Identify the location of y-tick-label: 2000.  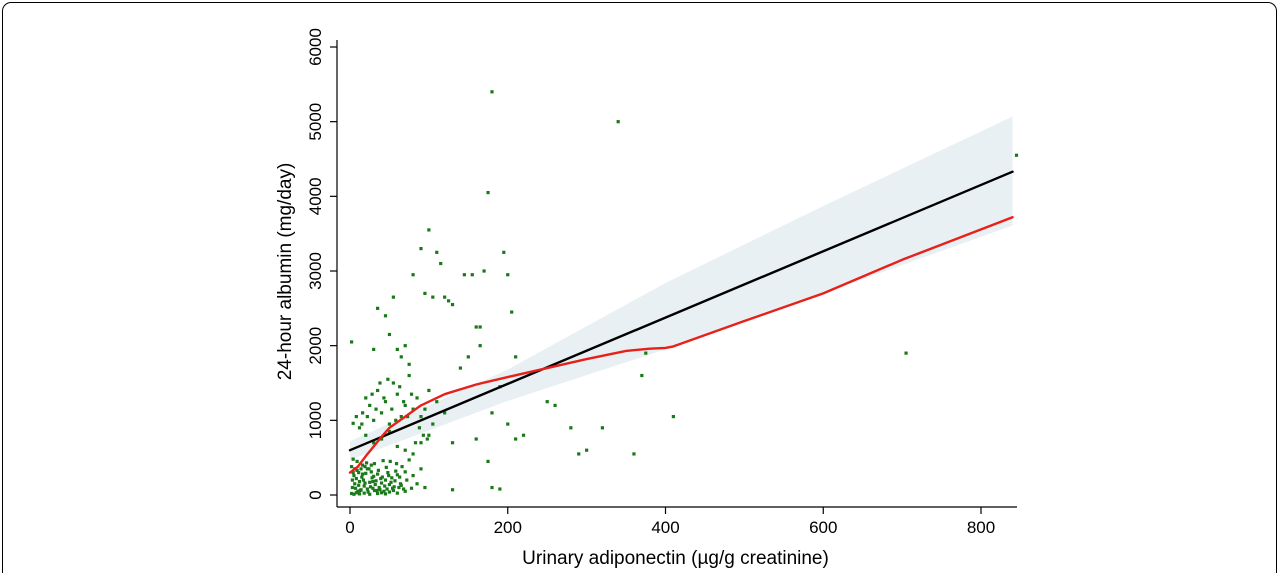
(315, 346).